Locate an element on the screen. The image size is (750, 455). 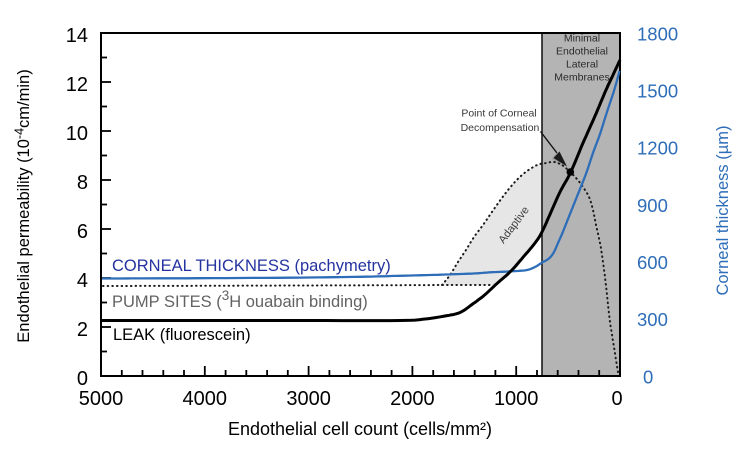
svg-text: 4000 is located at coordinates (205, 399).